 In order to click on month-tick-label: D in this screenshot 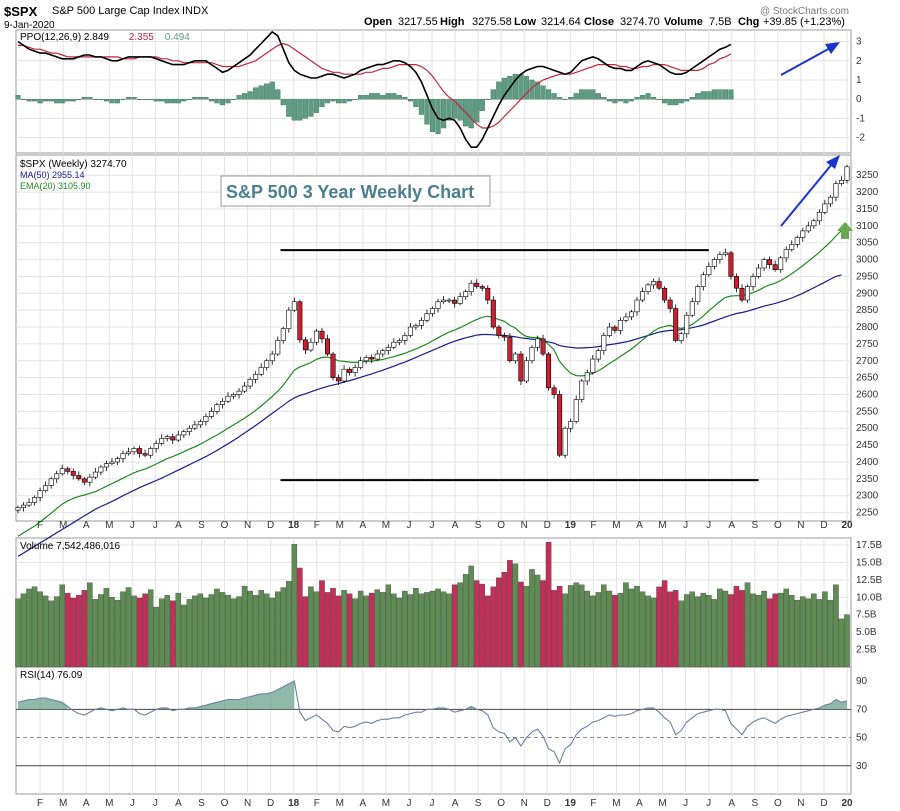, I will do `click(547, 525)`.